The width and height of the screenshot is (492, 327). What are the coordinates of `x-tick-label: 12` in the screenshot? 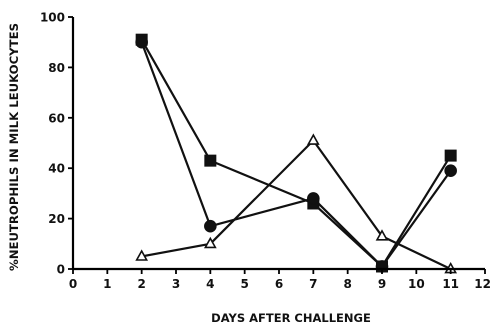 It's located at (482, 284).